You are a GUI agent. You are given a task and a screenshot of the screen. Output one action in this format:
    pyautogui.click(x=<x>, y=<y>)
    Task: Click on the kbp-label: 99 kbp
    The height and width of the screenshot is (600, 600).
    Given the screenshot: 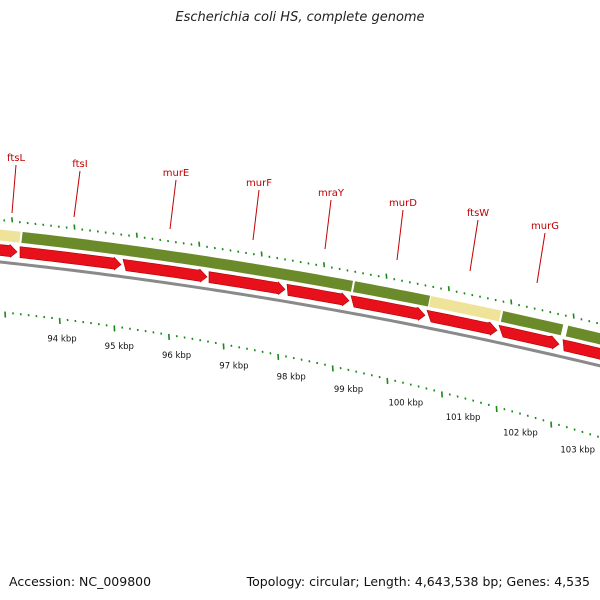 What is the action you would take?
    pyautogui.click(x=348, y=390)
    